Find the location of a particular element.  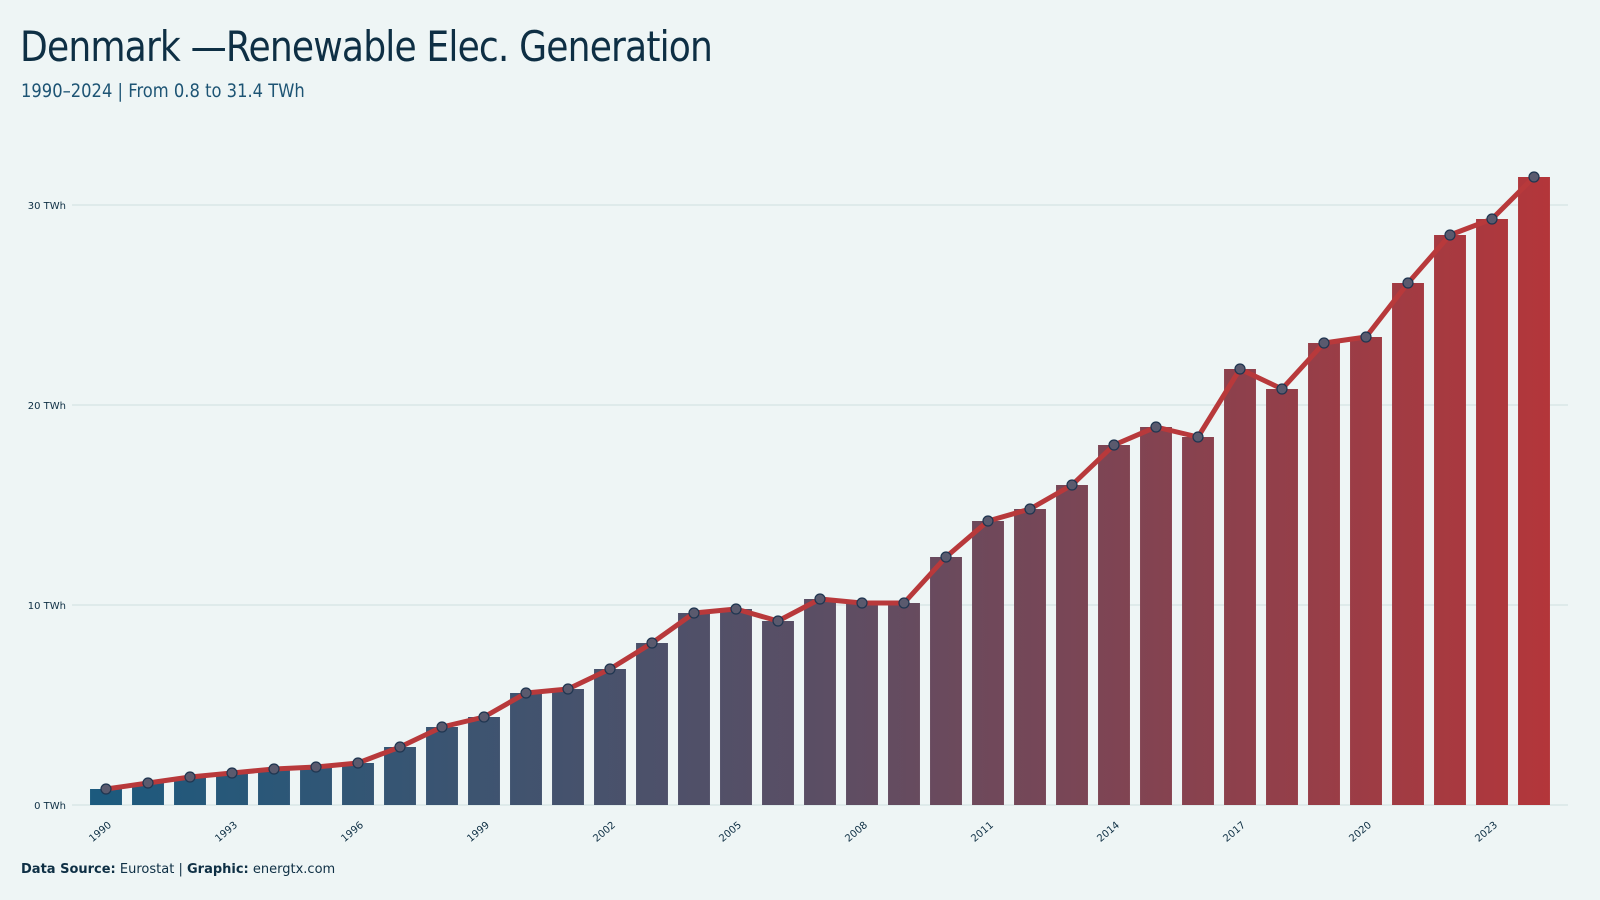

point-2005 is located at coordinates (736, 609).